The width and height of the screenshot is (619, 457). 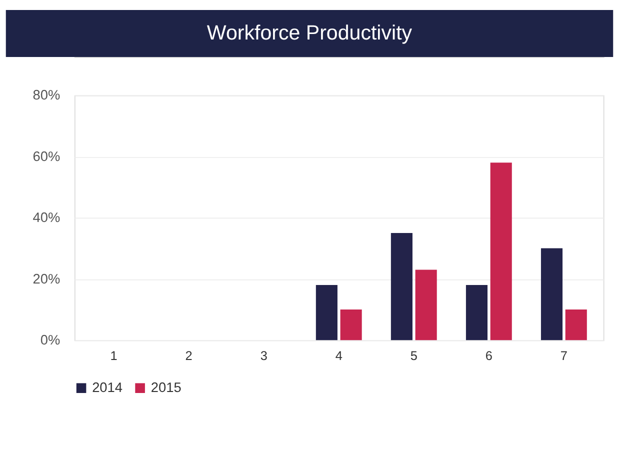 What do you see at coordinates (46, 218) in the screenshot?
I see `y-tick-label: 40%` at bounding box center [46, 218].